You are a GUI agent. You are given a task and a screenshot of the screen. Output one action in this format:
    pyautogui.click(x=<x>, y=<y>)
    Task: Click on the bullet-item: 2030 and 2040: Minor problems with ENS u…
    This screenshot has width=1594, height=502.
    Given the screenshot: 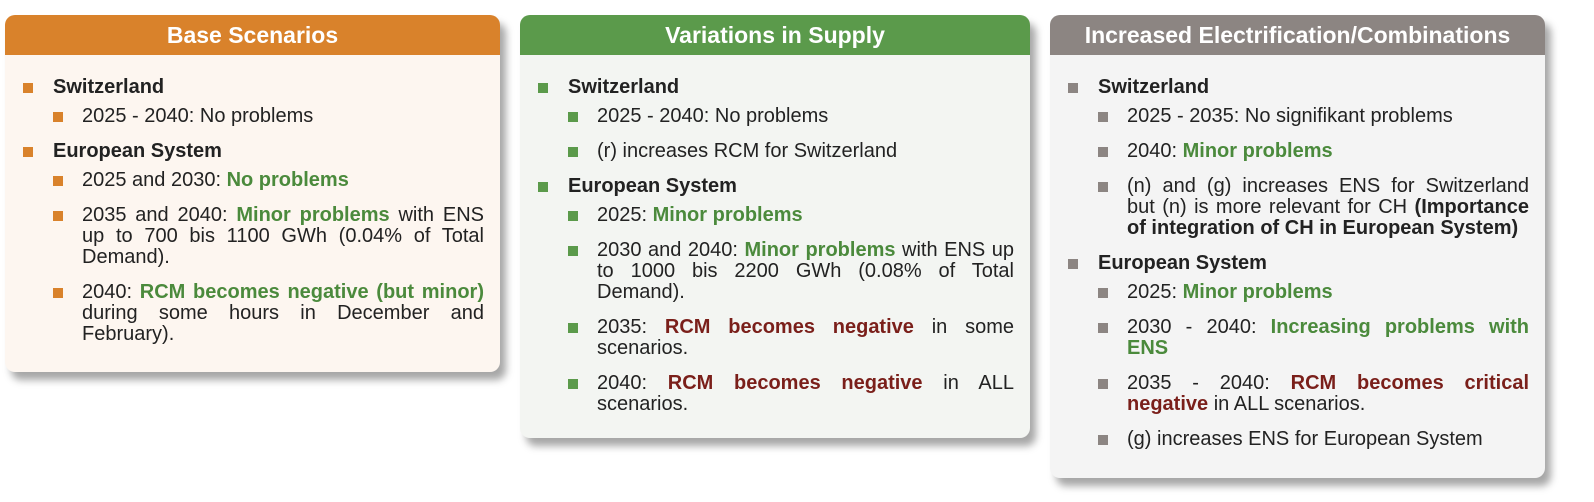 What is the action you would take?
    pyautogui.click(x=774, y=271)
    